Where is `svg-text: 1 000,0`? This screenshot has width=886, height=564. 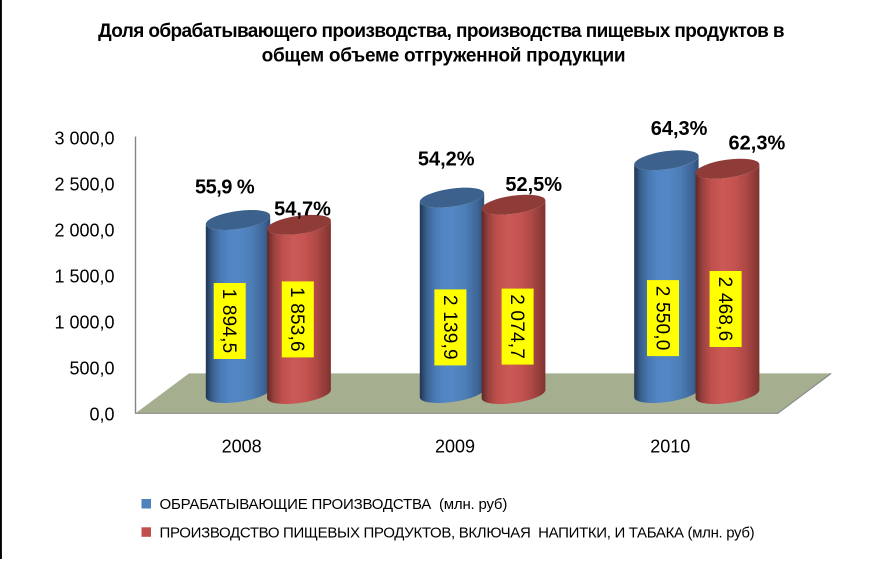
svg-text: 1 000,0 is located at coordinates (84, 323).